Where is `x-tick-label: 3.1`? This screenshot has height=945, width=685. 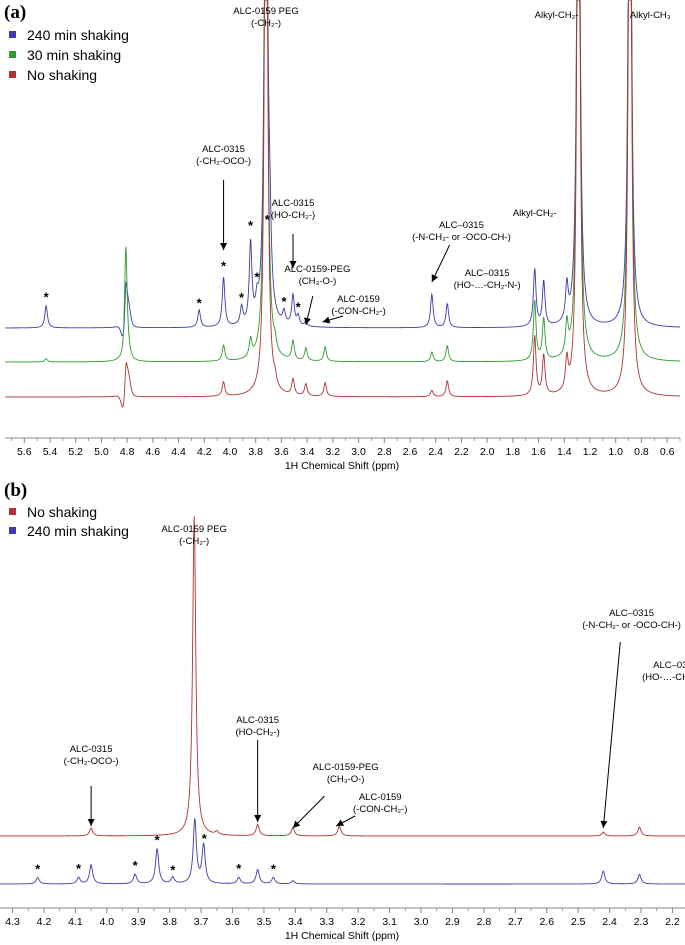 x-tick-label: 3.1 is located at coordinates (389, 922).